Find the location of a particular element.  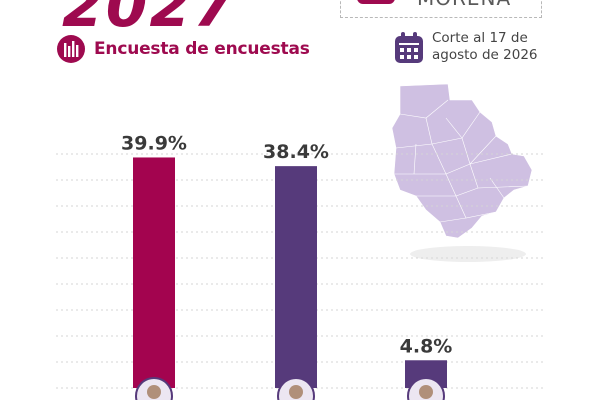

year-banner: 2027 is located at coordinates (149, 20).